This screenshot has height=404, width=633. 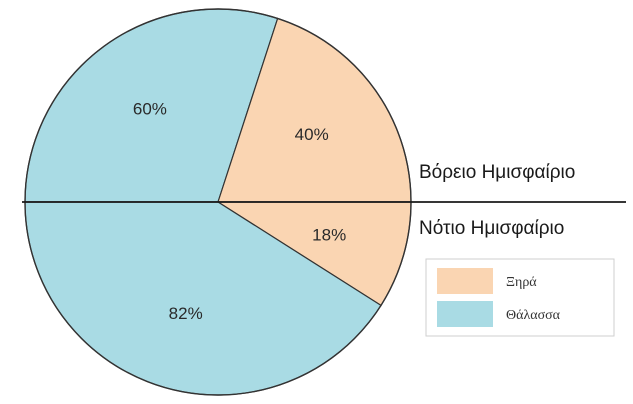 I want to click on pct-label-top-land: 40%, so click(x=312, y=134).